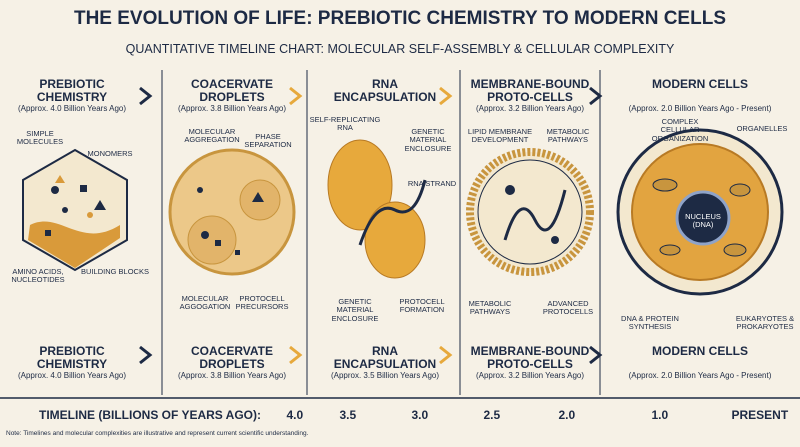 This screenshot has height=447, width=800. What do you see at coordinates (680, 130) in the screenshot?
I see `illustration-label: COMPLEX CELLULAR ORGANIZATION` at bounding box center [680, 130].